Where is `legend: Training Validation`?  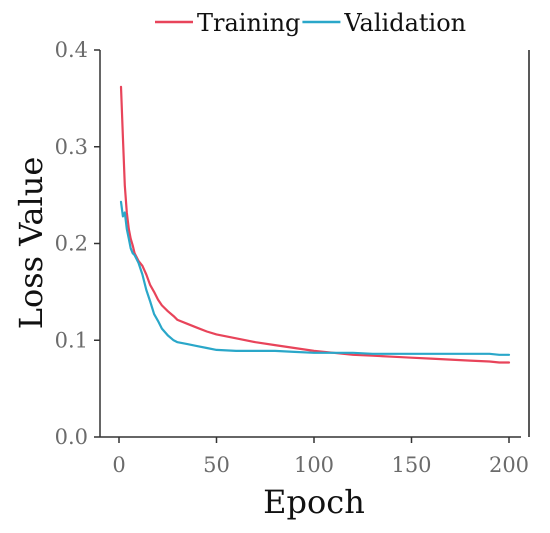
legend: Training Validation is located at coordinates (310, 23).